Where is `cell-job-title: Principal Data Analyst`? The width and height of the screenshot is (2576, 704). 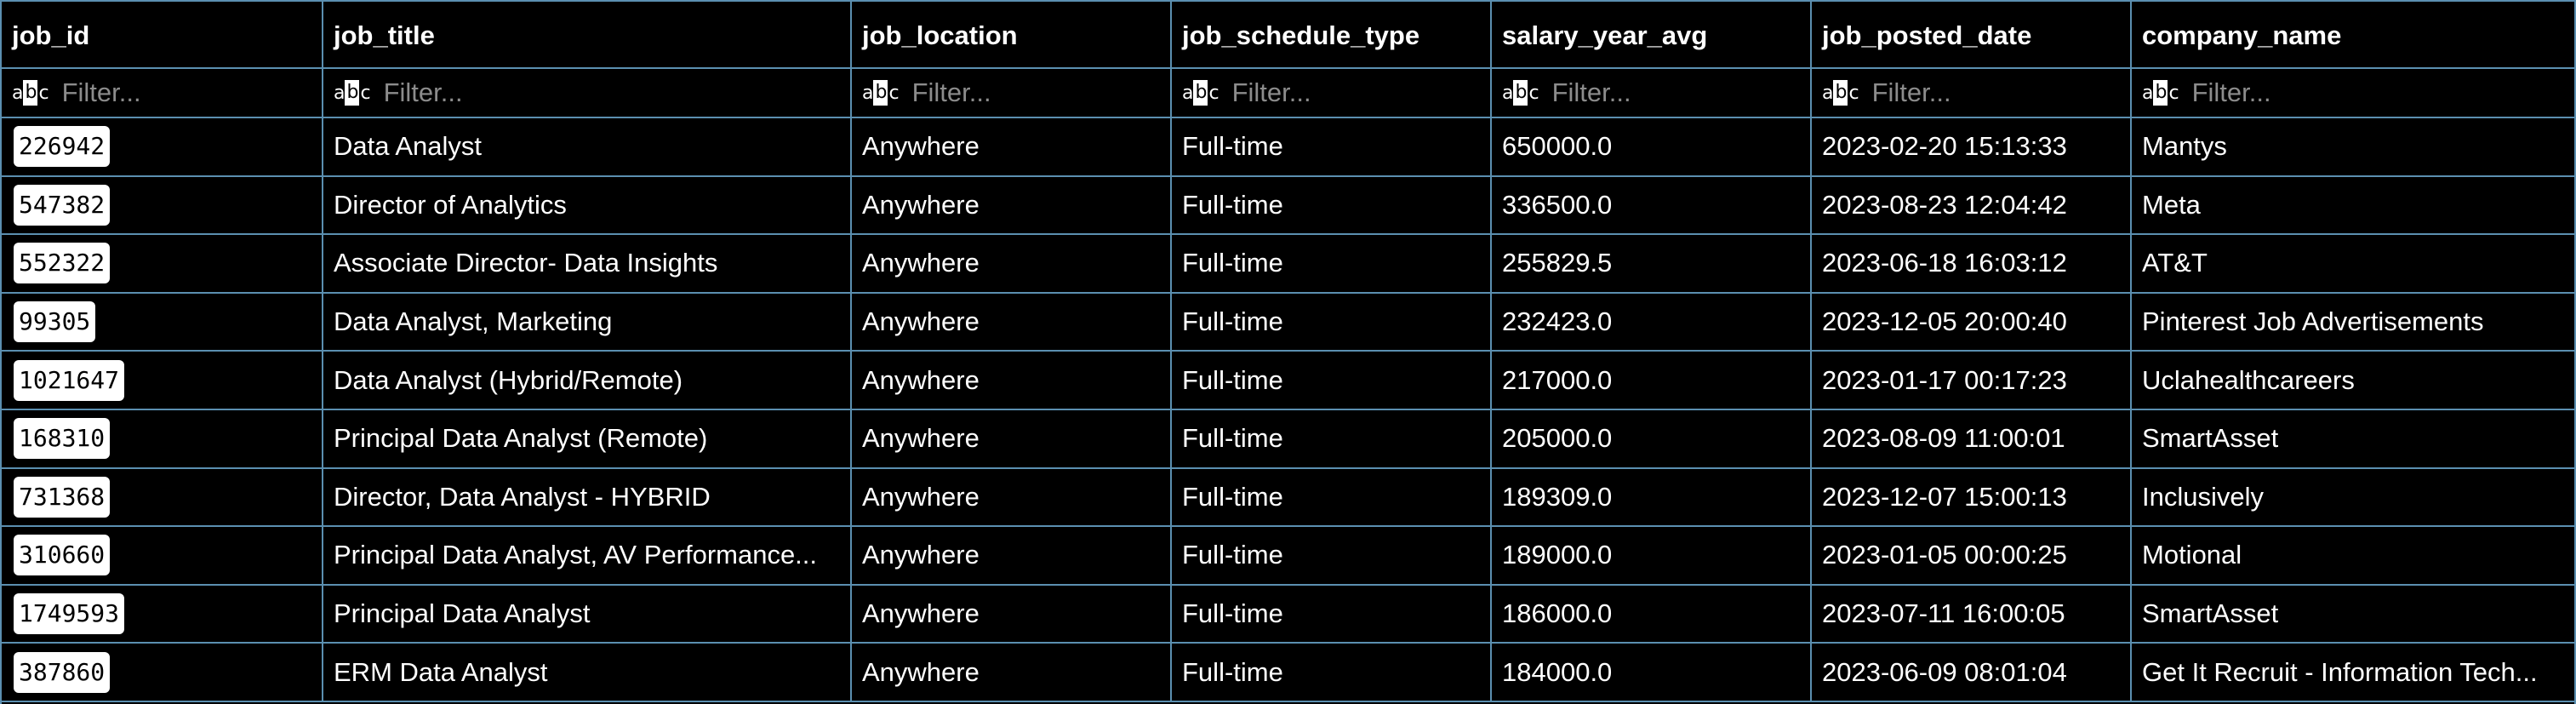
cell-job-title: Principal Data Analyst is located at coordinates (587, 614).